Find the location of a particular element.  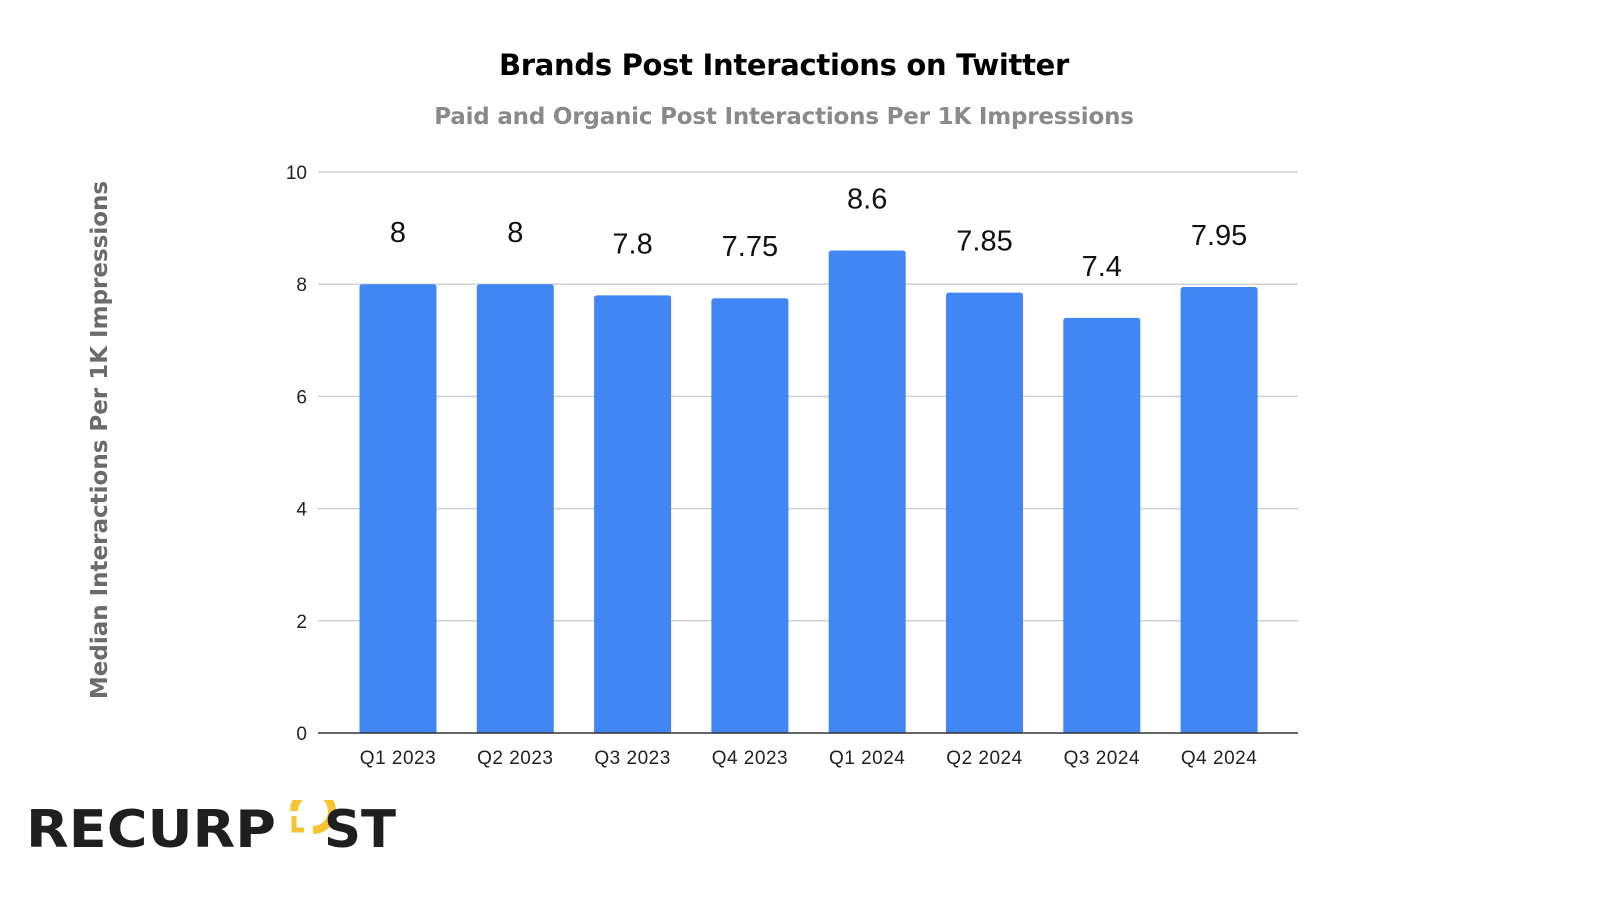

y-tick-label: 6 is located at coordinates (301, 397).